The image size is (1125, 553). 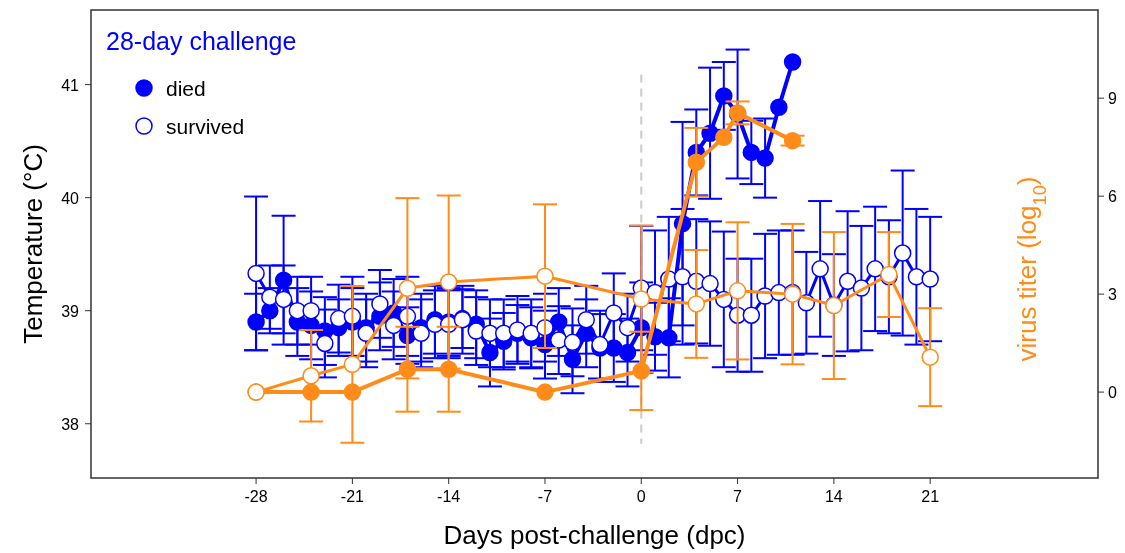 I want to click on y2-tick-label: 9, so click(x=1112, y=99).